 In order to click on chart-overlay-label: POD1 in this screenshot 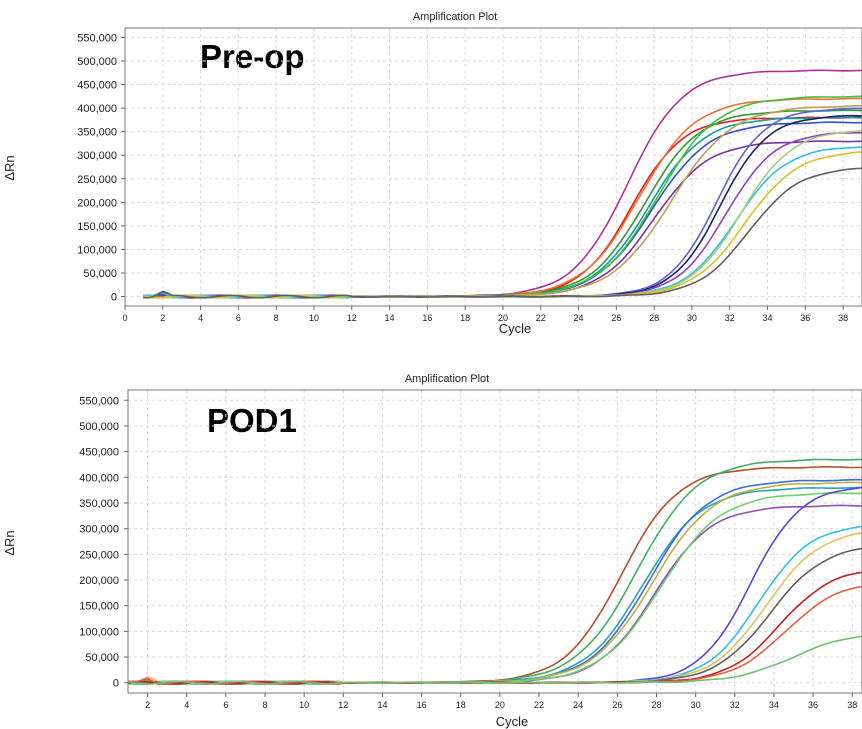, I will do `click(252, 420)`.